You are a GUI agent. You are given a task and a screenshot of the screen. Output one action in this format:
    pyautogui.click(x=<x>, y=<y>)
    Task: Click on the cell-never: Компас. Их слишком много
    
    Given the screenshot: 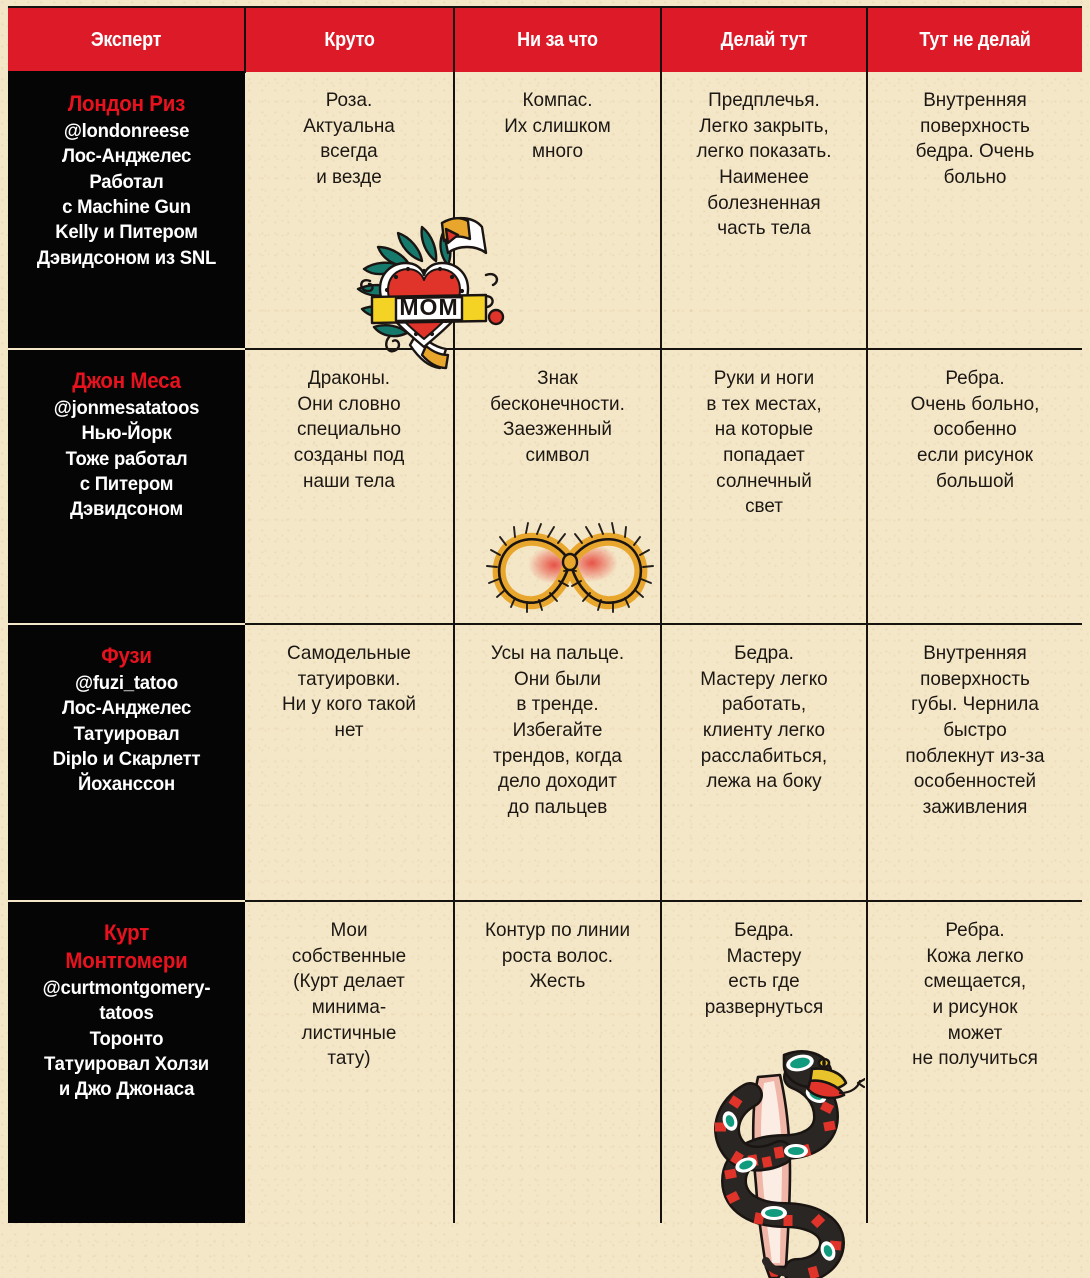 What is the action you would take?
    pyautogui.click(x=558, y=210)
    